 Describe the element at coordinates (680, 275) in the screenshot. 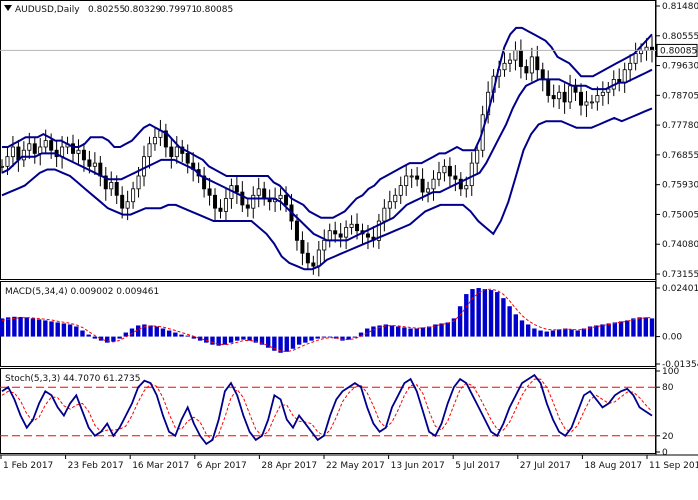

I see `price-tick-label: 0.73155` at that location.